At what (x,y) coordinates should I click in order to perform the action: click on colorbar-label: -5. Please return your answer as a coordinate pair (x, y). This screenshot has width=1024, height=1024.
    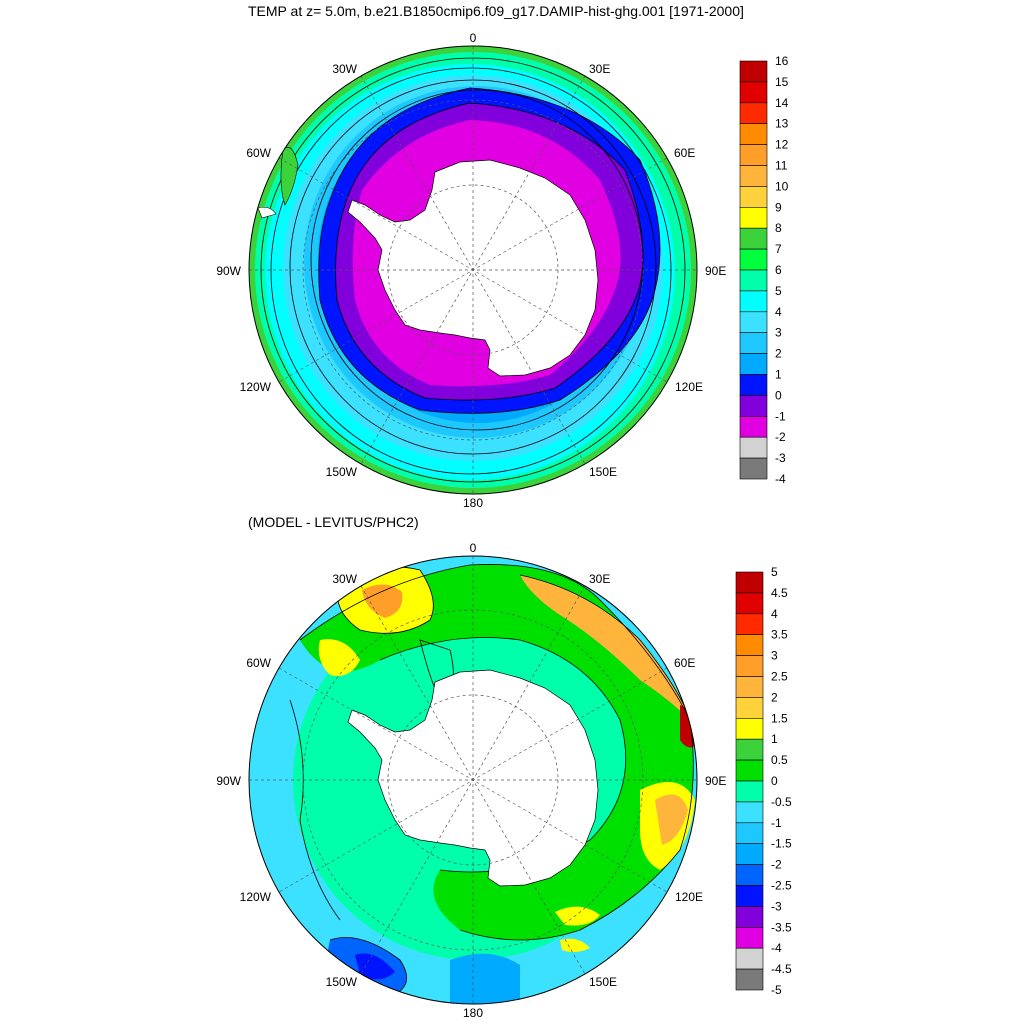
    Looking at the image, I should click on (776, 990).